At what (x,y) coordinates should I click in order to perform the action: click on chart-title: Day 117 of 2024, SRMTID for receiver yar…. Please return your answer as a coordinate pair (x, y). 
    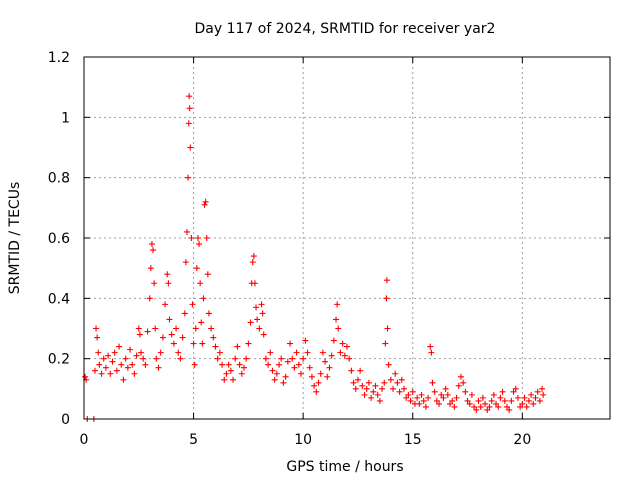
    Looking at the image, I should click on (345, 29).